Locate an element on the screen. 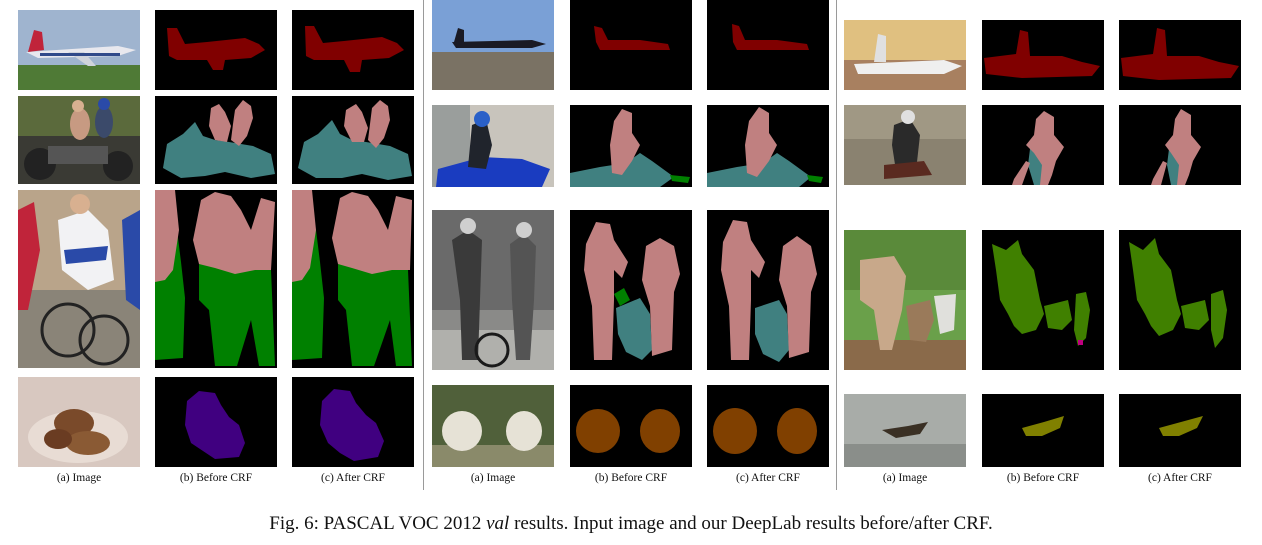 The width and height of the screenshot is (1262, 545). segmentation-after-crf-motocross is located at coordinates (1180, 145).